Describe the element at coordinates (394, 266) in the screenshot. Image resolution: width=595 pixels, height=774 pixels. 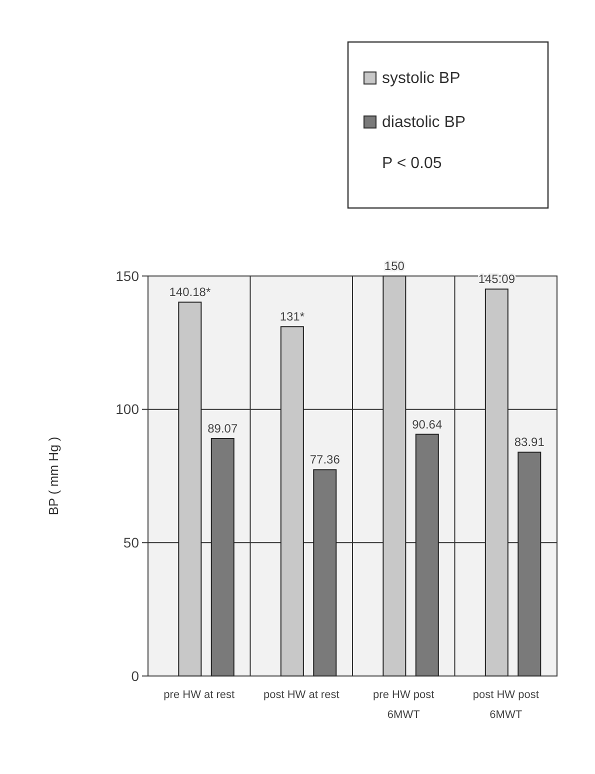
I see `data-label: 150` at that location.